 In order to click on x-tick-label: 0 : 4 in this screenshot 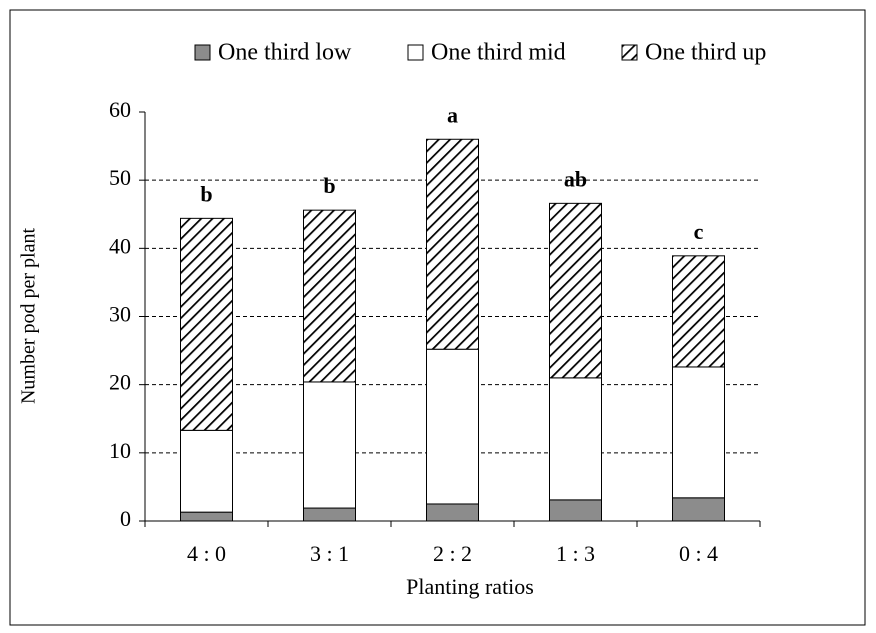, I will do `click(698, 553)`.